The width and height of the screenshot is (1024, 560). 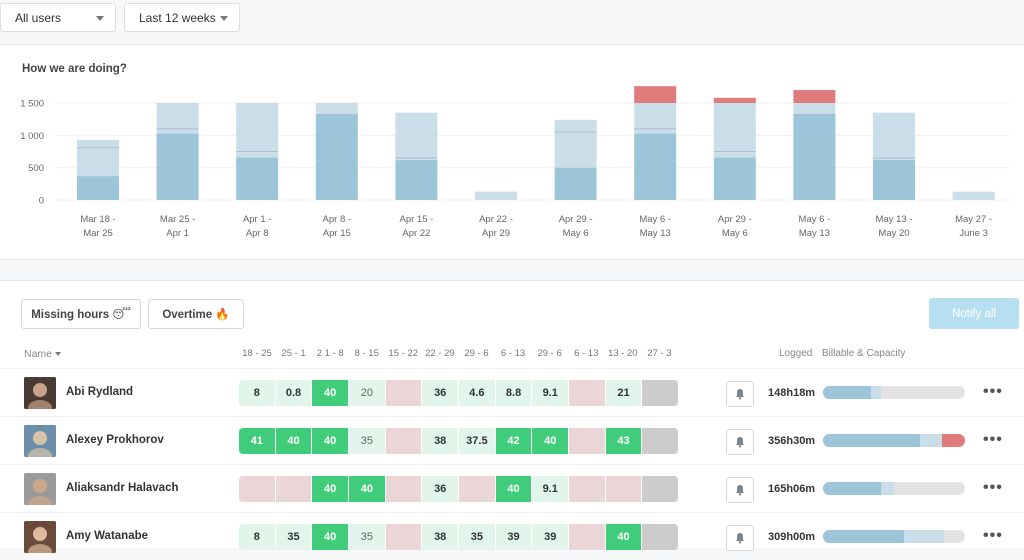 I want to click on x-tick-label: Apr 29 -, so click(x=735, y=219).